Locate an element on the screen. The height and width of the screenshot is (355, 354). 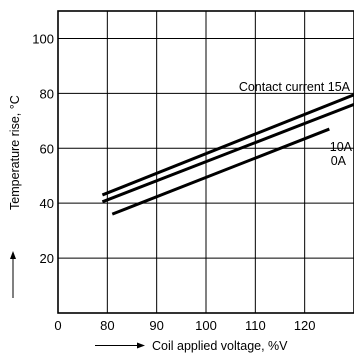
x-tick-label: 0 is located at coordinates (57, 325).